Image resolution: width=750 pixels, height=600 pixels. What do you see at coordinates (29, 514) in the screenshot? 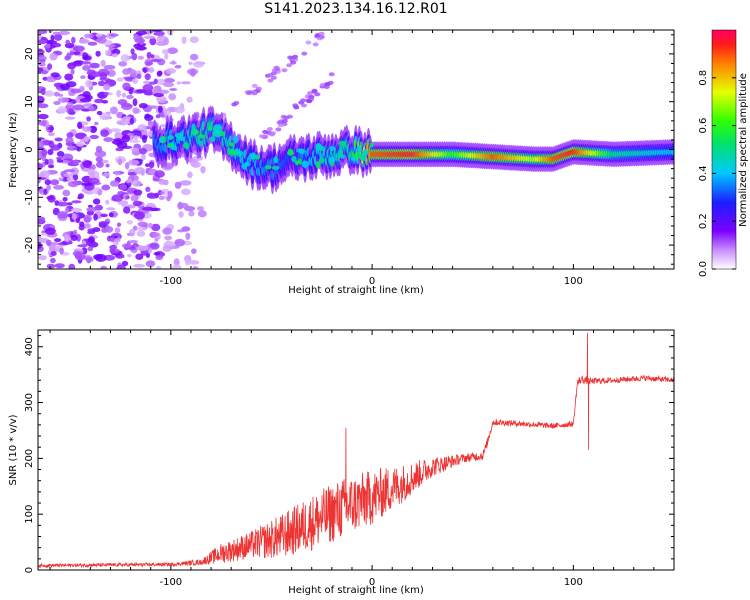
I see `y-tick-label: 100` at bounding box center [29, 514].